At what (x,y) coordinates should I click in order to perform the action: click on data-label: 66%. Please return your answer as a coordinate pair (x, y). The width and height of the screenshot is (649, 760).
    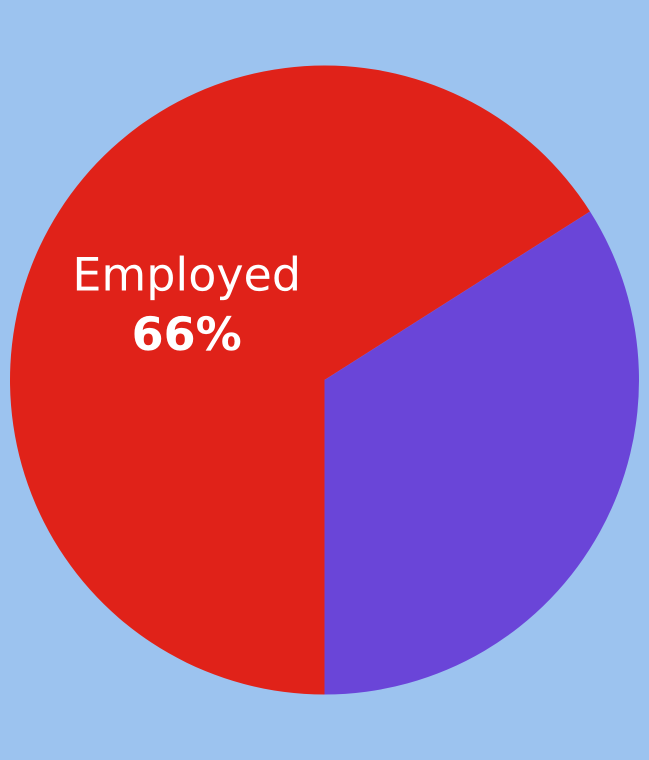
    Looking at the image, I should click on (187, 334).